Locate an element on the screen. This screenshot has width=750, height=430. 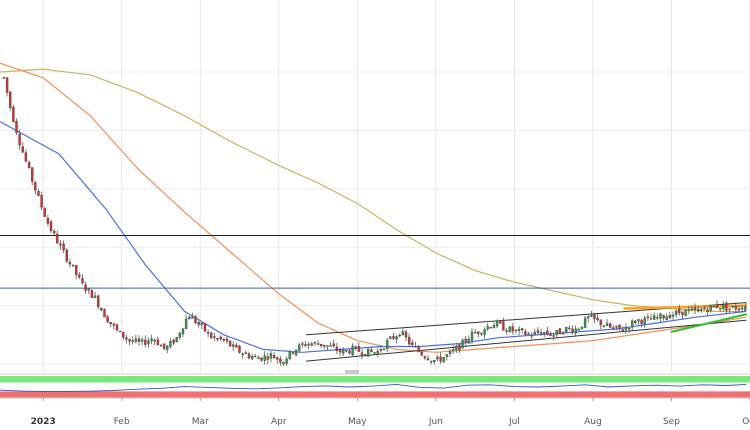
x-tick-label: Aug is located at coordinates (593, 422).